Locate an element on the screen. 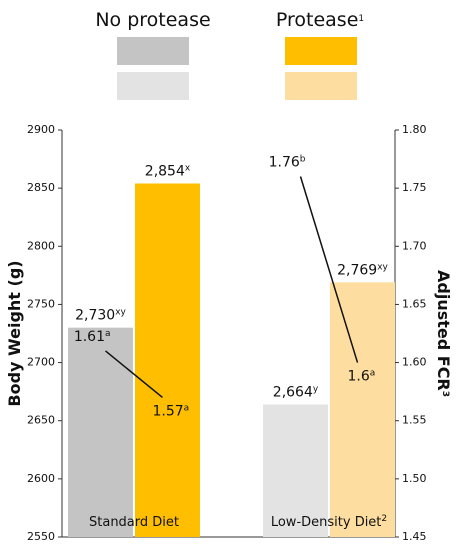 The width and height of the screenshot is (460, 552). fcr-label: 1.57a is located at coordinates (171, 411).